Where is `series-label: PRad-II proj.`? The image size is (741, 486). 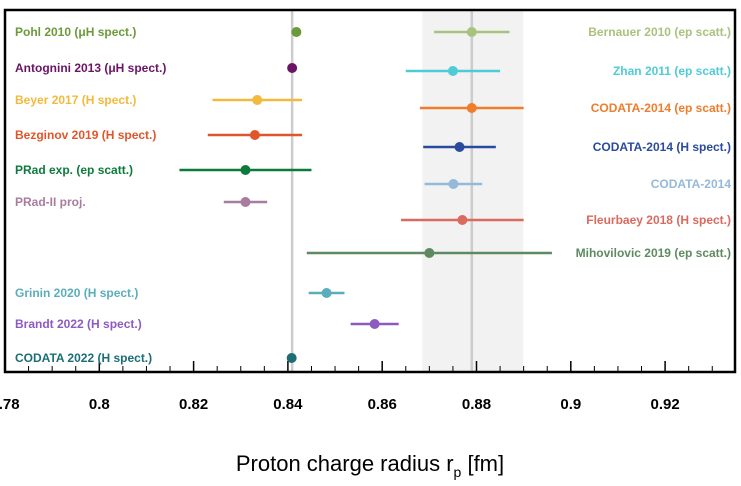
series-label: PRad-II proj. is located at coordinates (50, 202).